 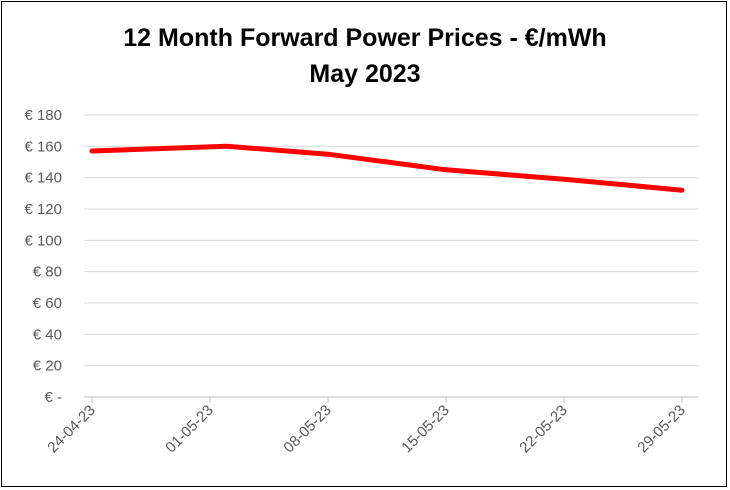 What do you see at coordinates (43, 115) in the screenshot?
I see `y-tick-label: € 180` at bounding box center [43, 115].